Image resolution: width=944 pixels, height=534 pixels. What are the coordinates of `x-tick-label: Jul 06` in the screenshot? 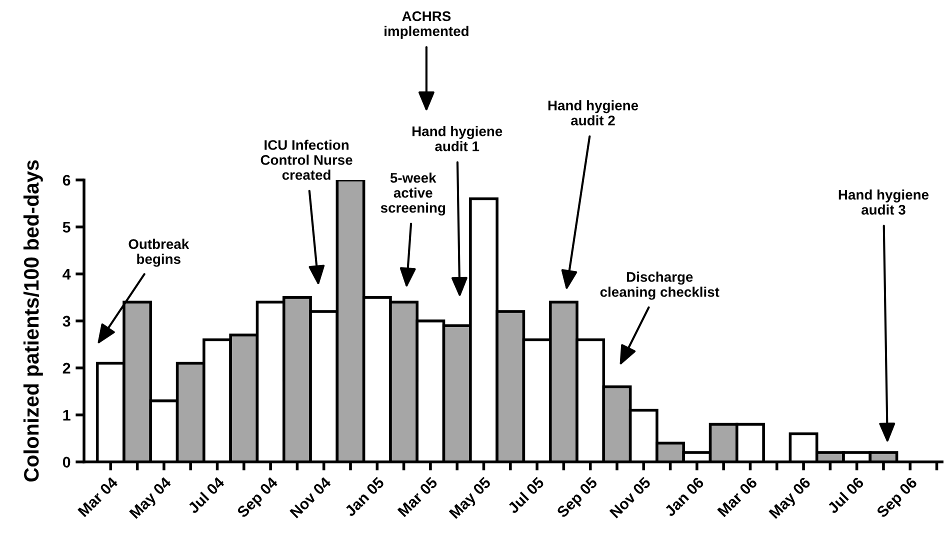 It's located at (845, 495).